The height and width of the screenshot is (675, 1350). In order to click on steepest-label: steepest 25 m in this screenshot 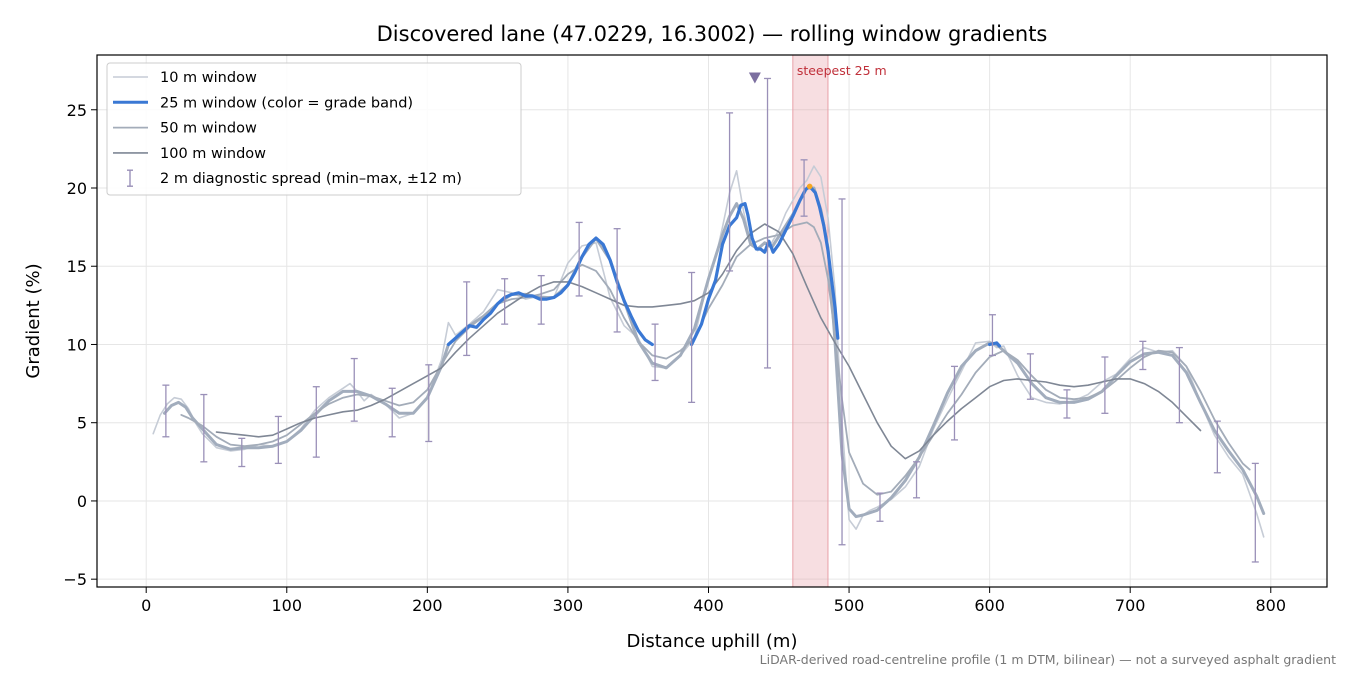, I will do `click(842, 70)`.